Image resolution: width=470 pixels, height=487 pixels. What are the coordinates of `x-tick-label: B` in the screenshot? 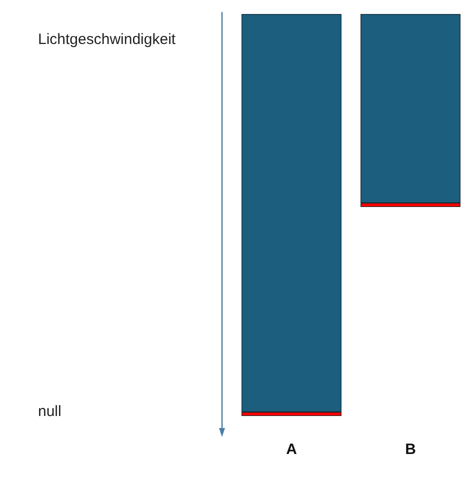 It's located at (410, 449).